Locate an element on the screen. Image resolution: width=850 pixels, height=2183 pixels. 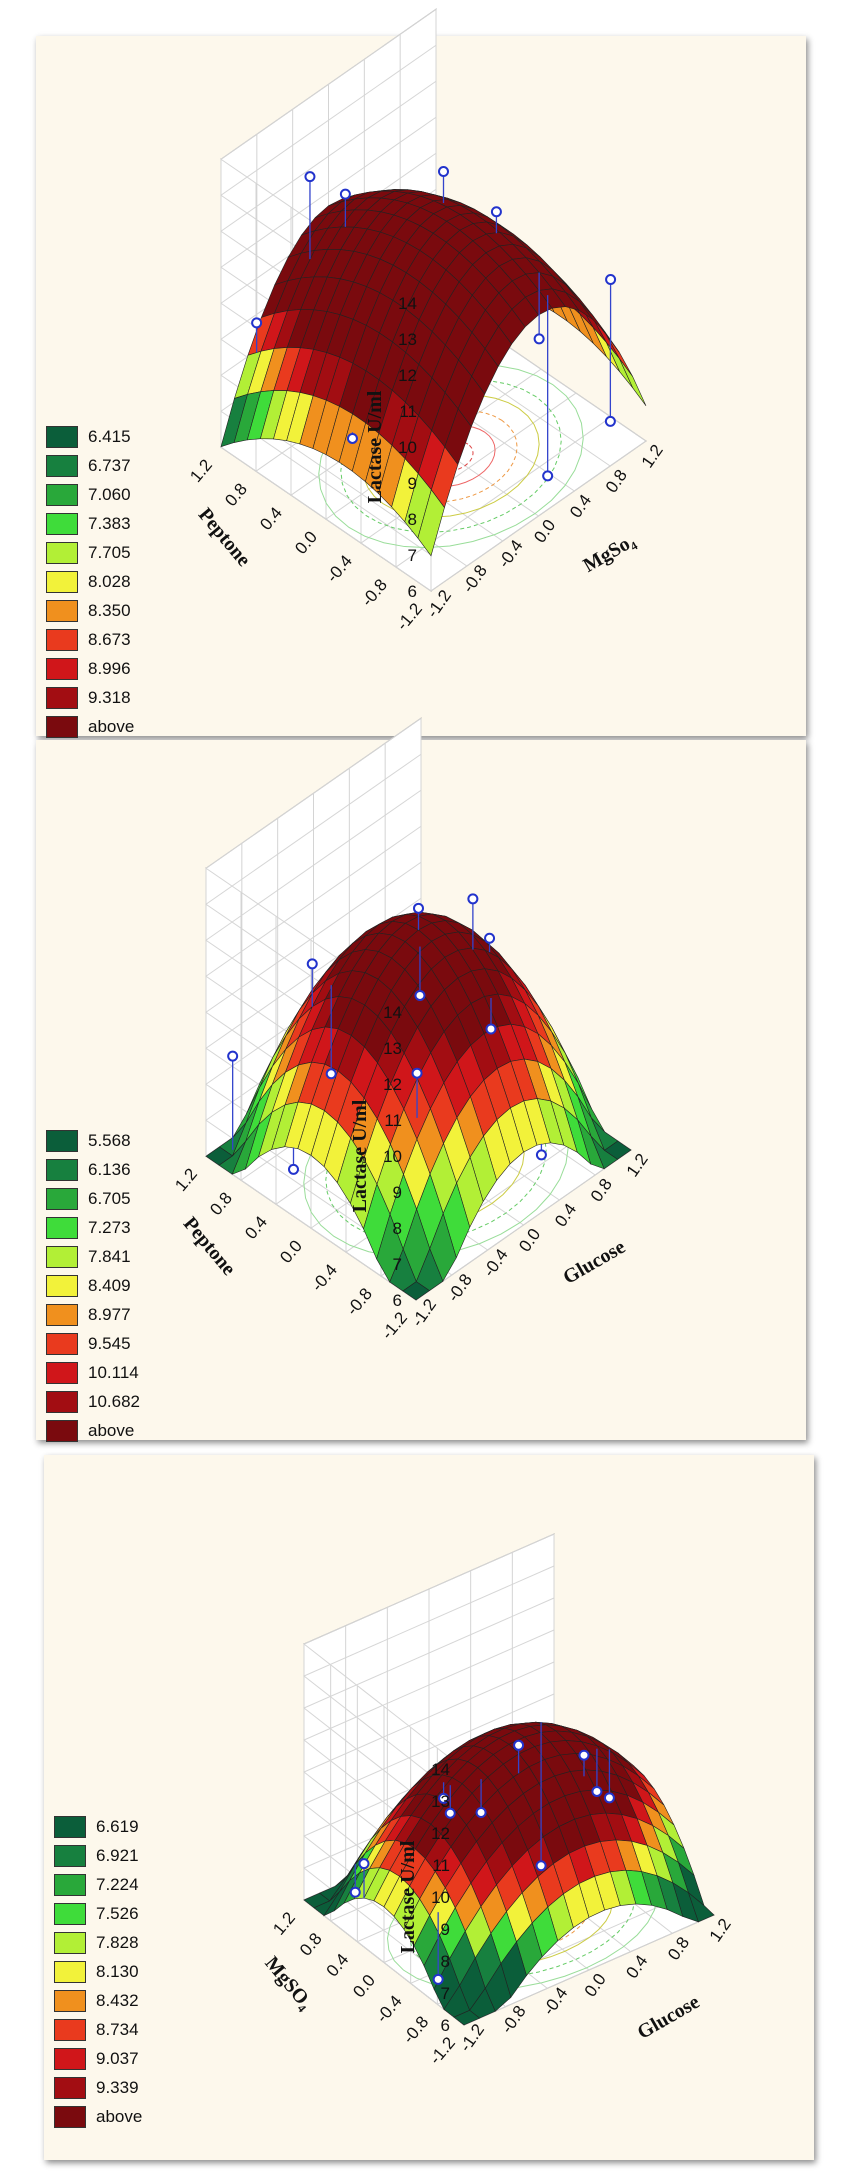
legend-entry: 6.705 is located at coordinates (93, 1198).